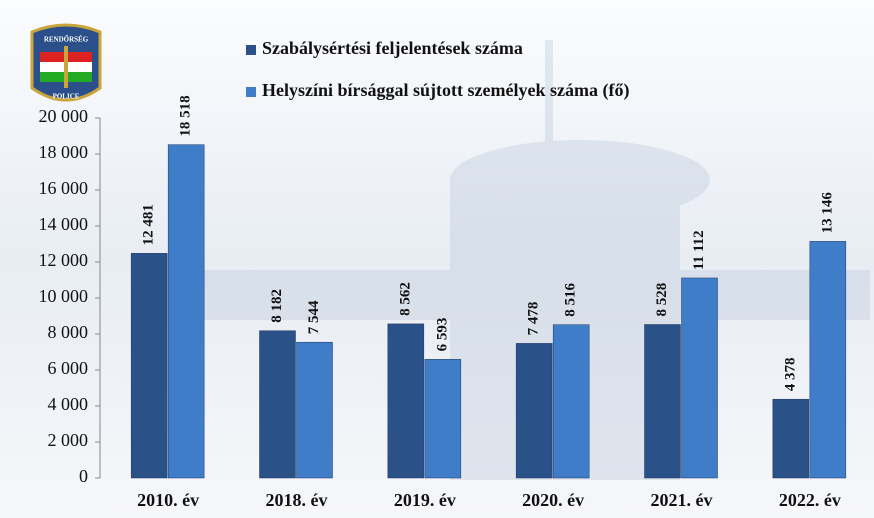  Describe the element at coordinates (149, 224) in the screenshot. I see `data-label: 12 481` at that location.